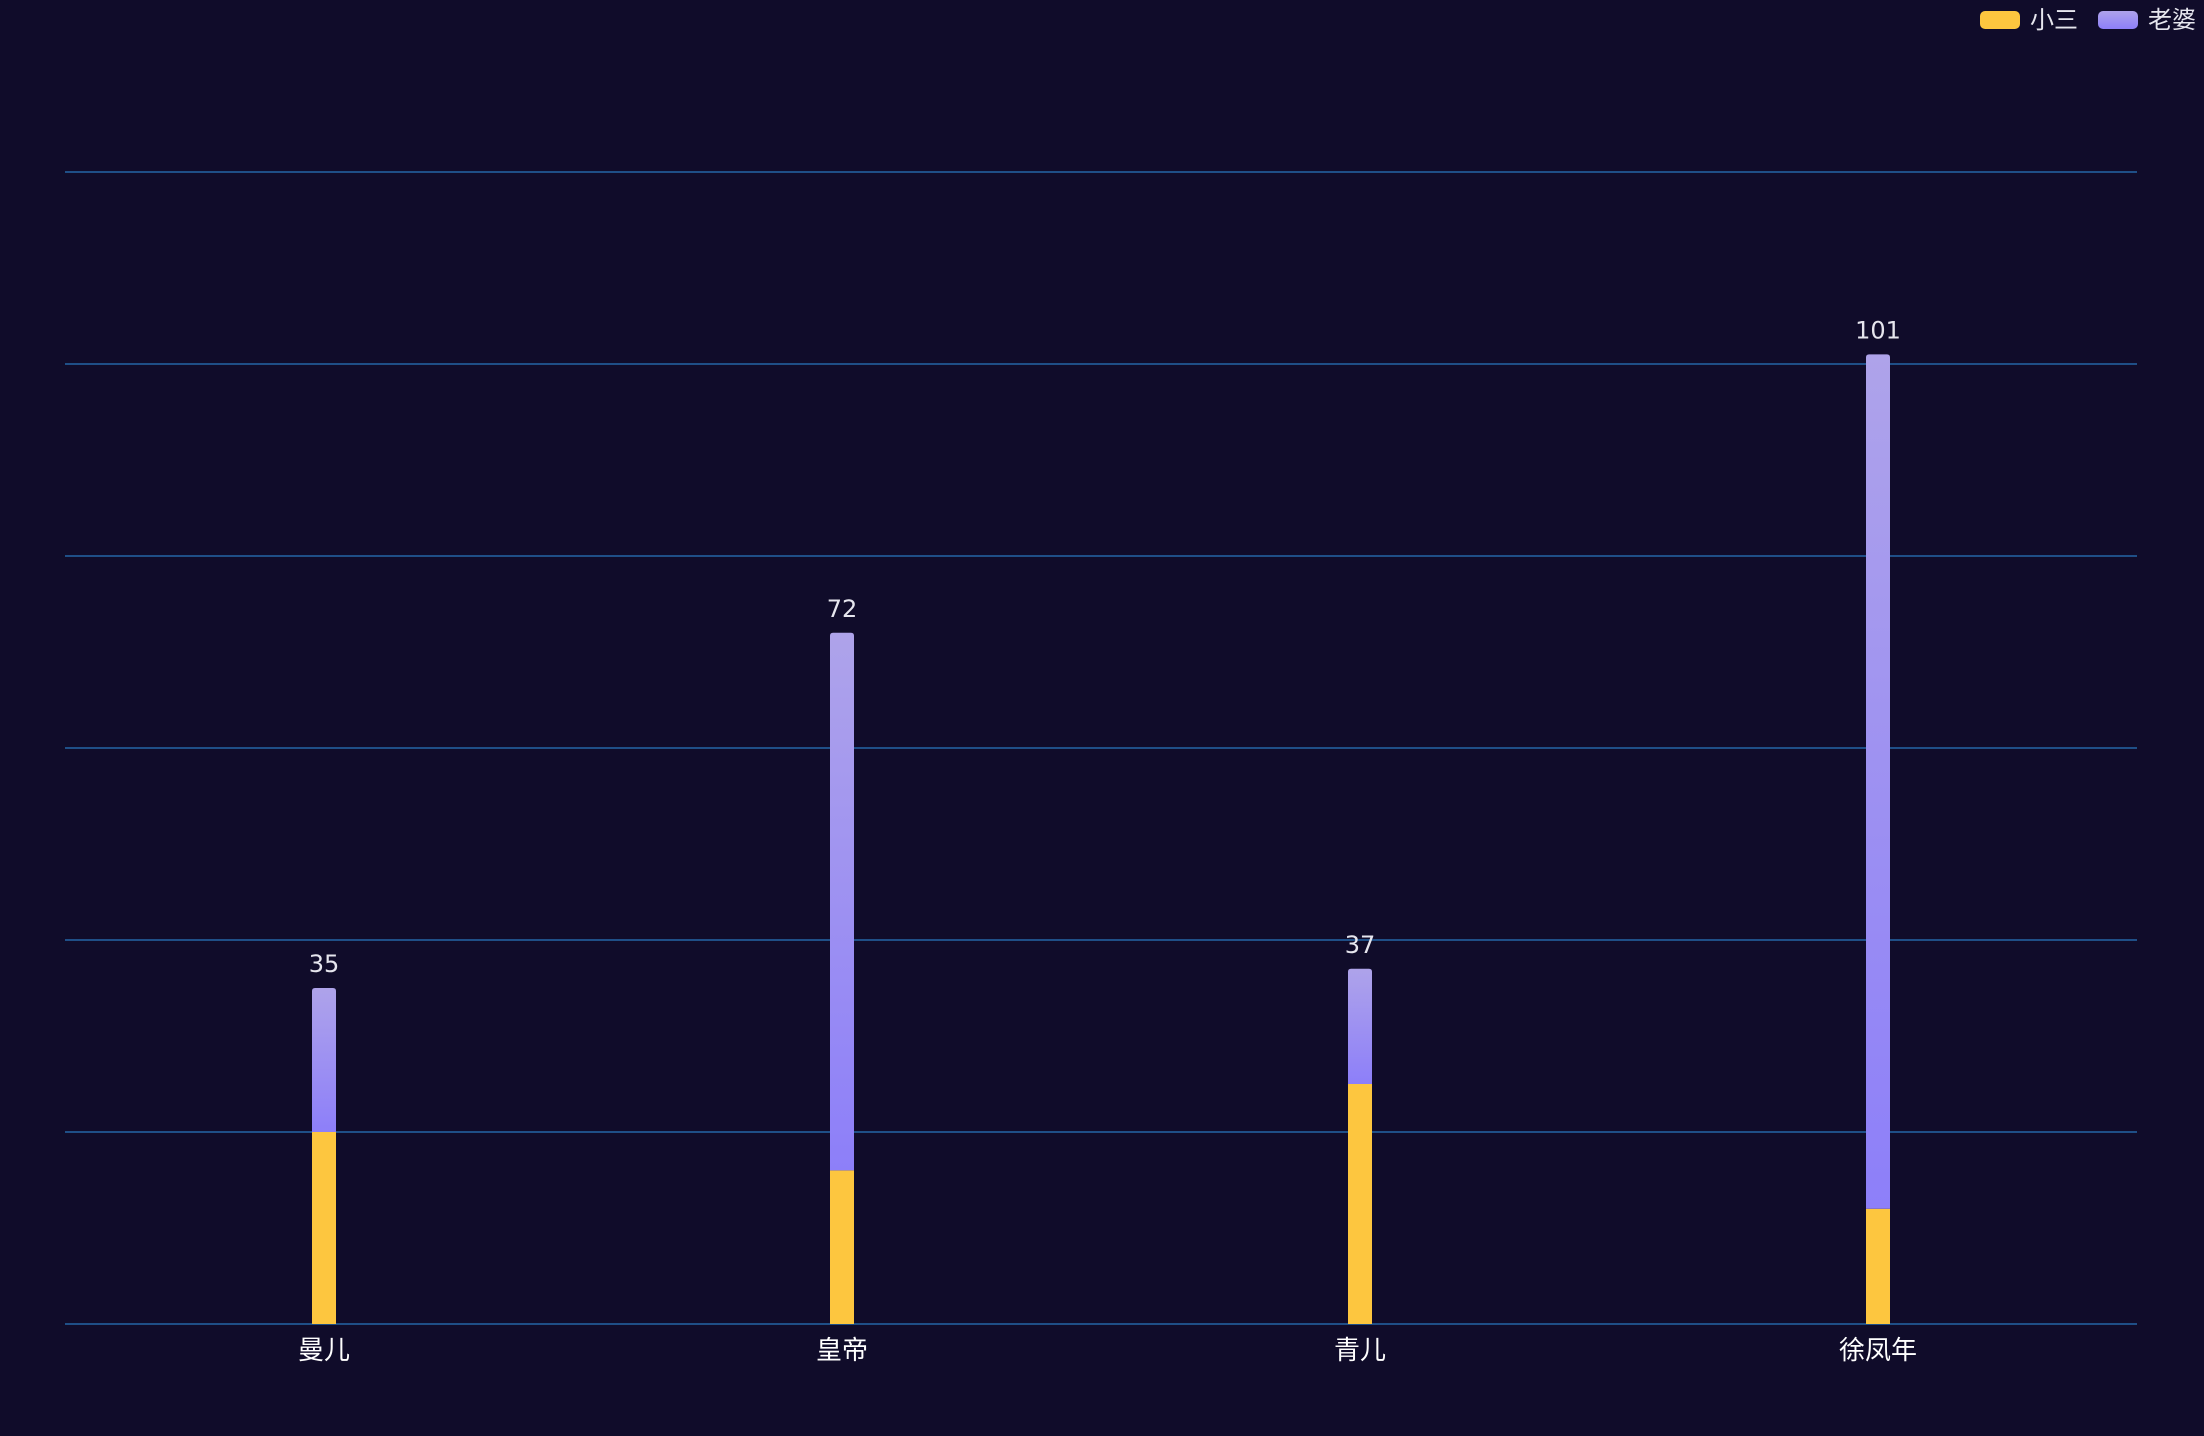  What do you see at coordinates (2000, 20) in the screenshot?
I see `legend-swatch-xiaosan` at bounding box center [2000, 20].